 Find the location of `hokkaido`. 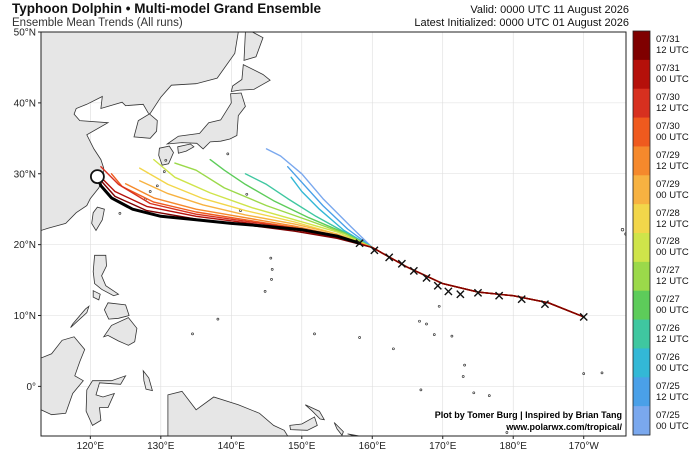

hokkaido is located at coordinates (250, 77).